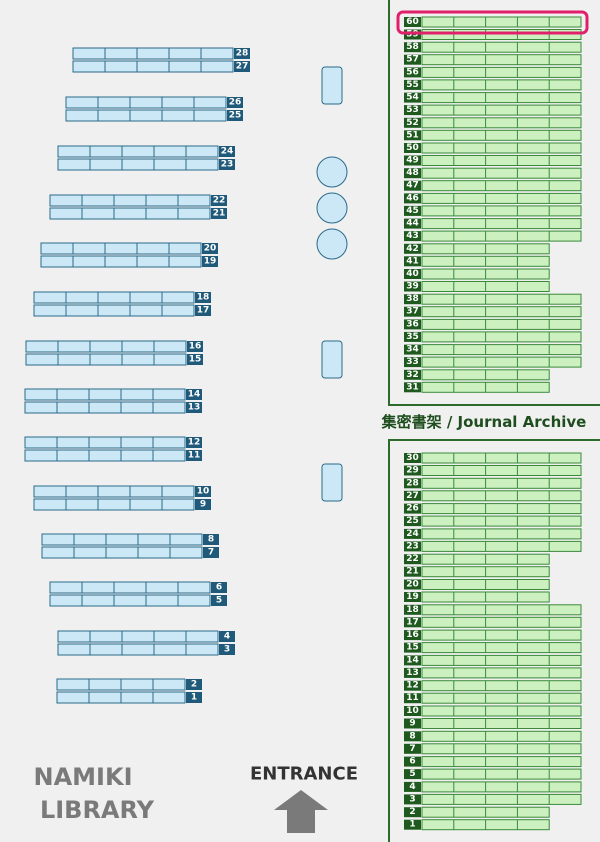 The image size is (600, 842). I want to click on archive-number: 28, so click(412, 483).